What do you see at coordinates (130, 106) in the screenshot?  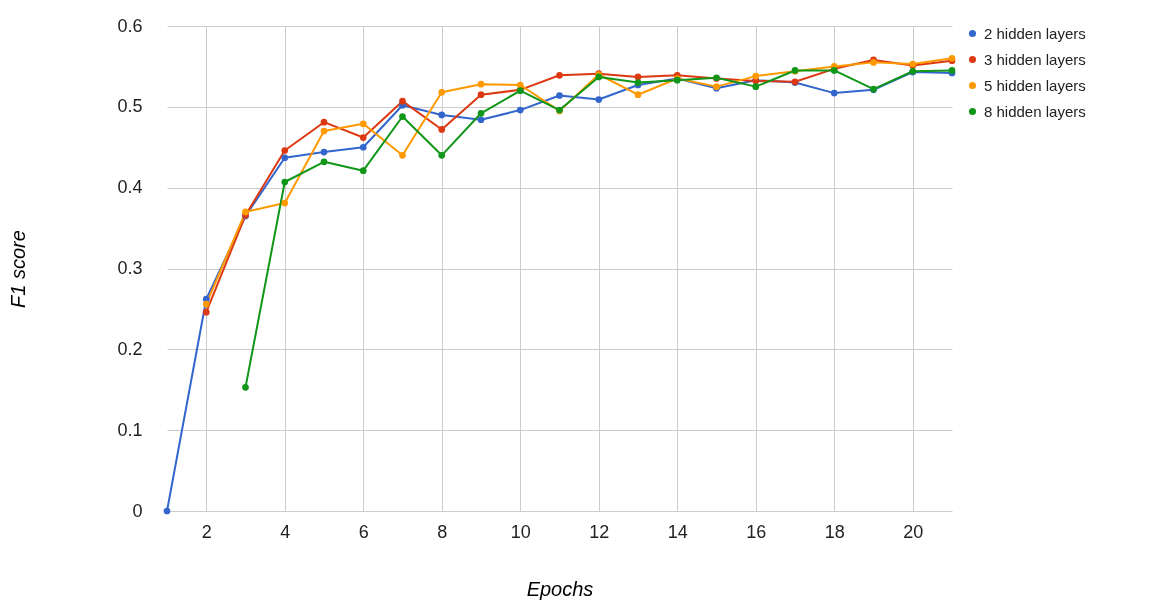 I see `y-tick-label: 0.5` at bounding box center [130, 106].